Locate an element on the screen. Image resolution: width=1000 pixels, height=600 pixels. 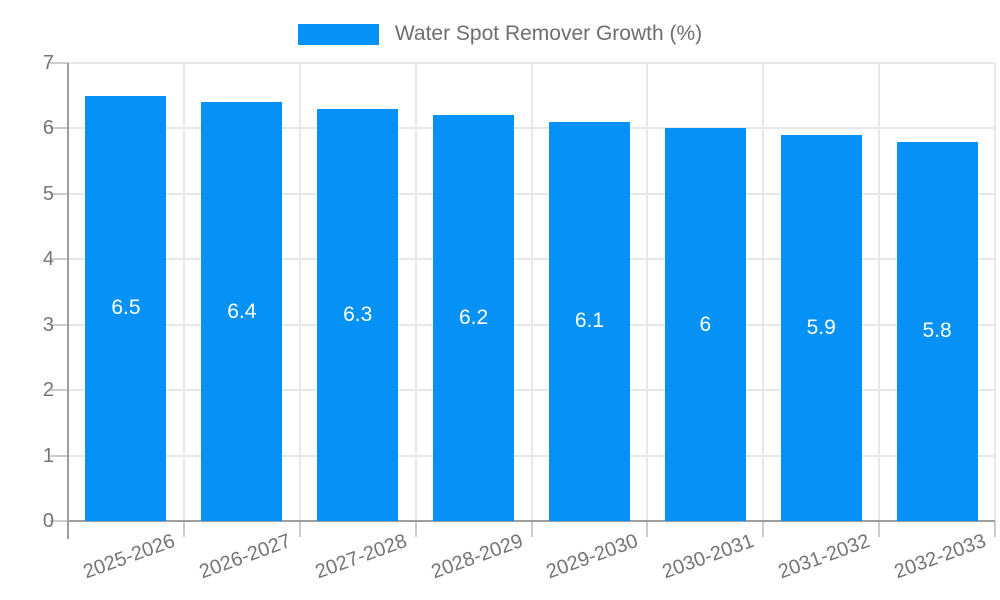
y-tick-label: 5 is located at coordinates (48, 193).